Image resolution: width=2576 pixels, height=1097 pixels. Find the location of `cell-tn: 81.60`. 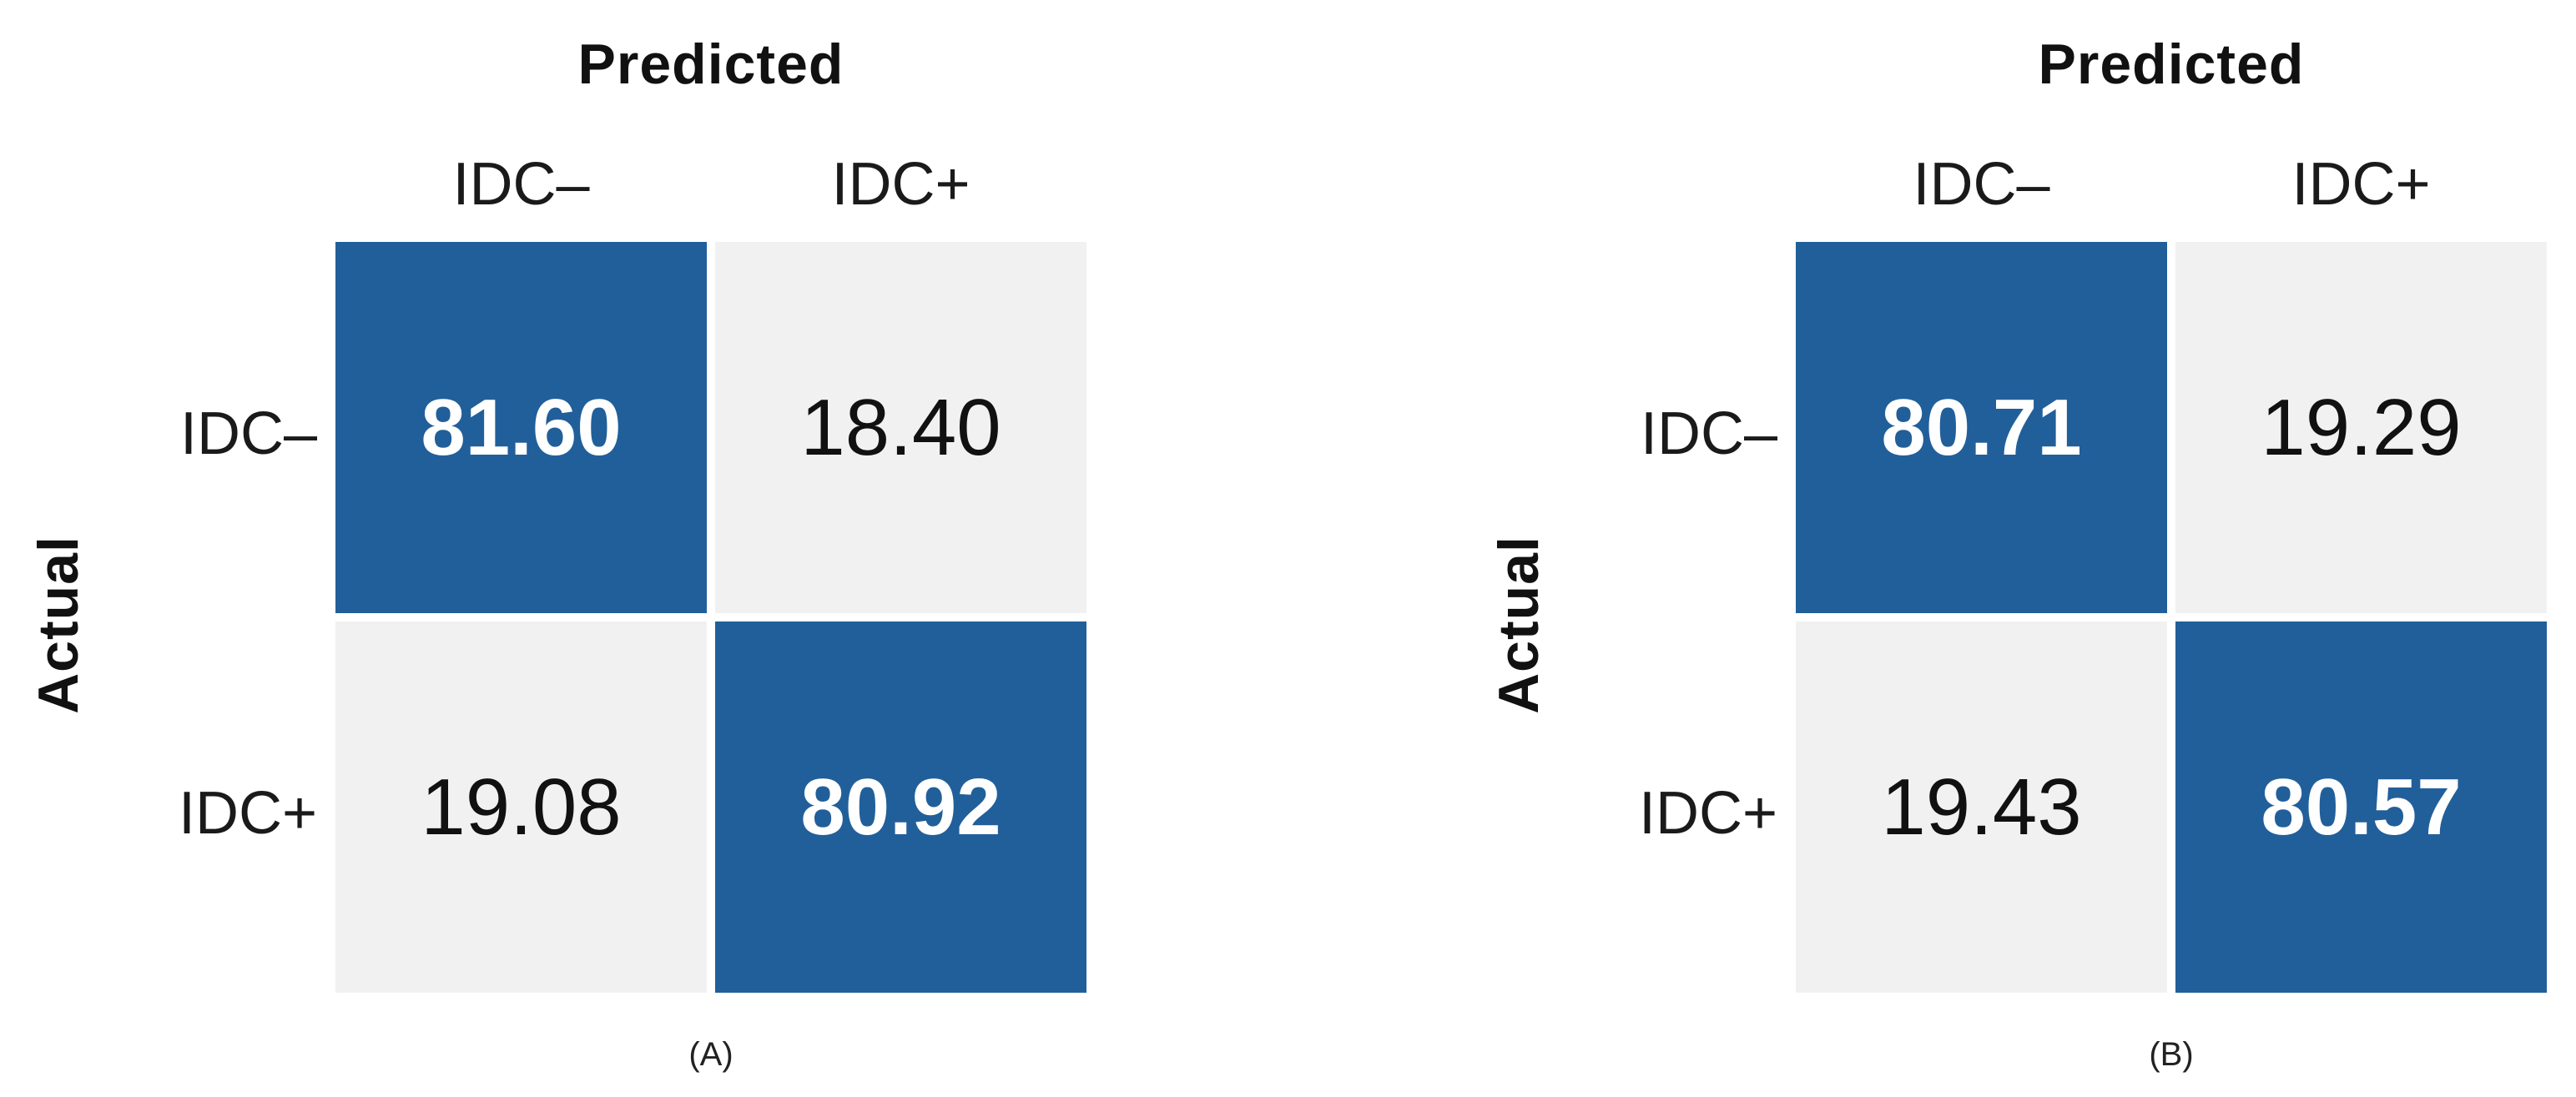

cell-tn: 81.60 is located at coordinates (521, 427).